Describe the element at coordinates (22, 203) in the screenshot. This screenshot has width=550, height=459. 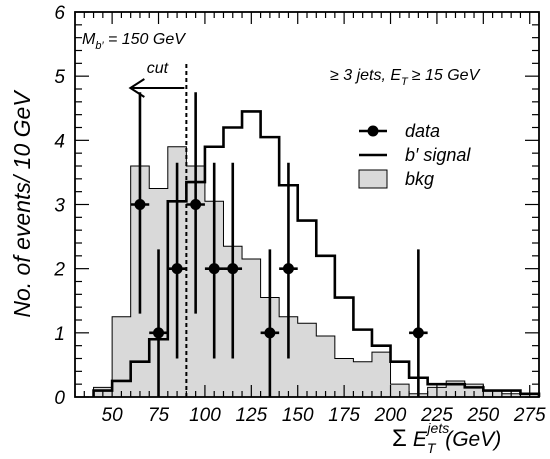
I see `y-axis-label: No. of events/ 10 GeV` at that location.